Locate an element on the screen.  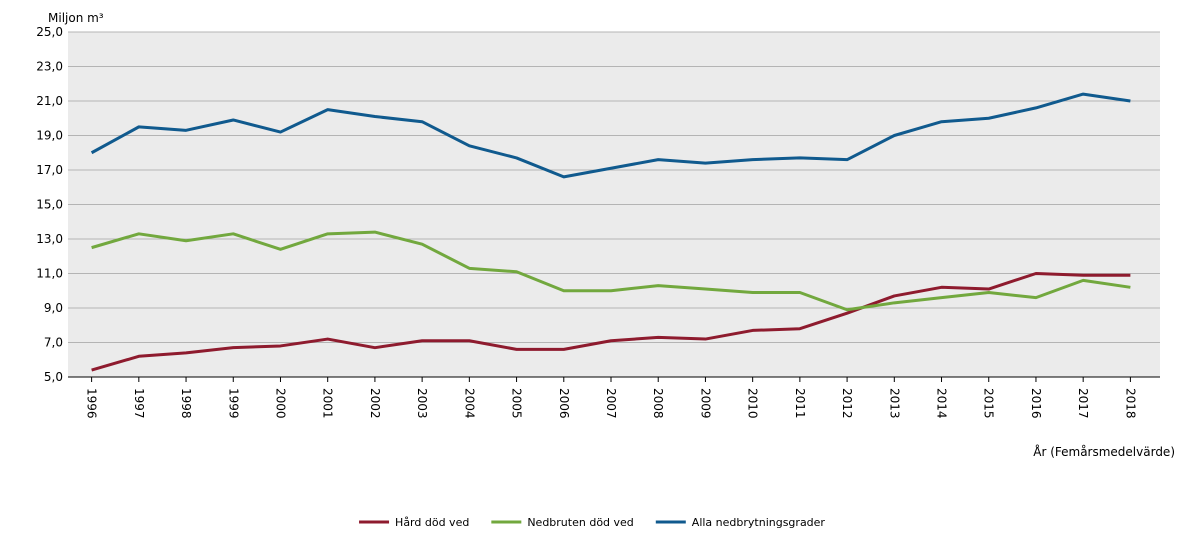
x-tick-label: 1996 is located at coordinates (92, 403).